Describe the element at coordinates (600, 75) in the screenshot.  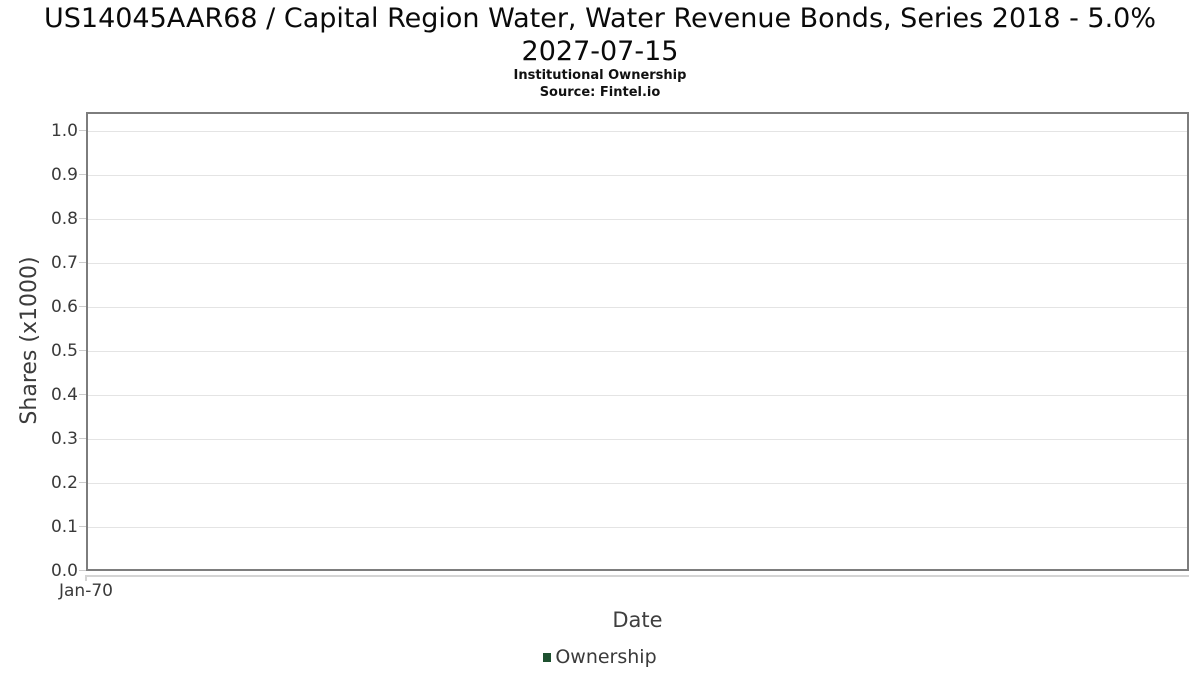
I see `chart-subtitle: Institutional Ownership` at that location.